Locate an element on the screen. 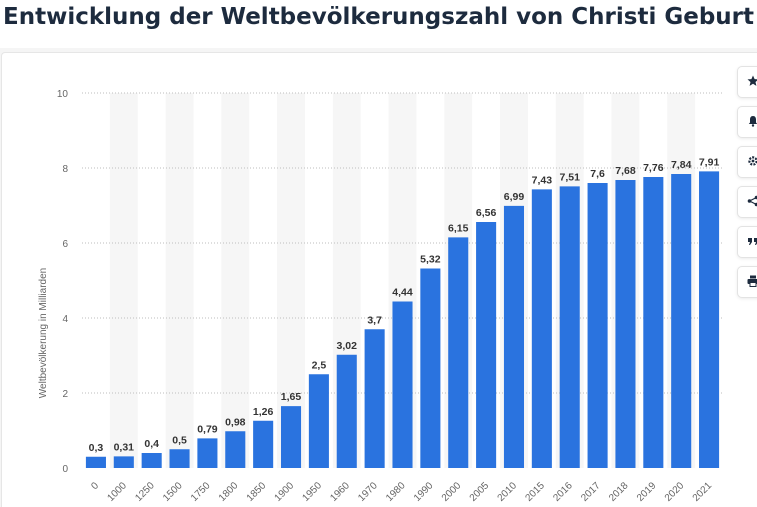 The width and height of the screenshot is (757, 507). data-label: 7,51 is located at coordinates (569, 177).